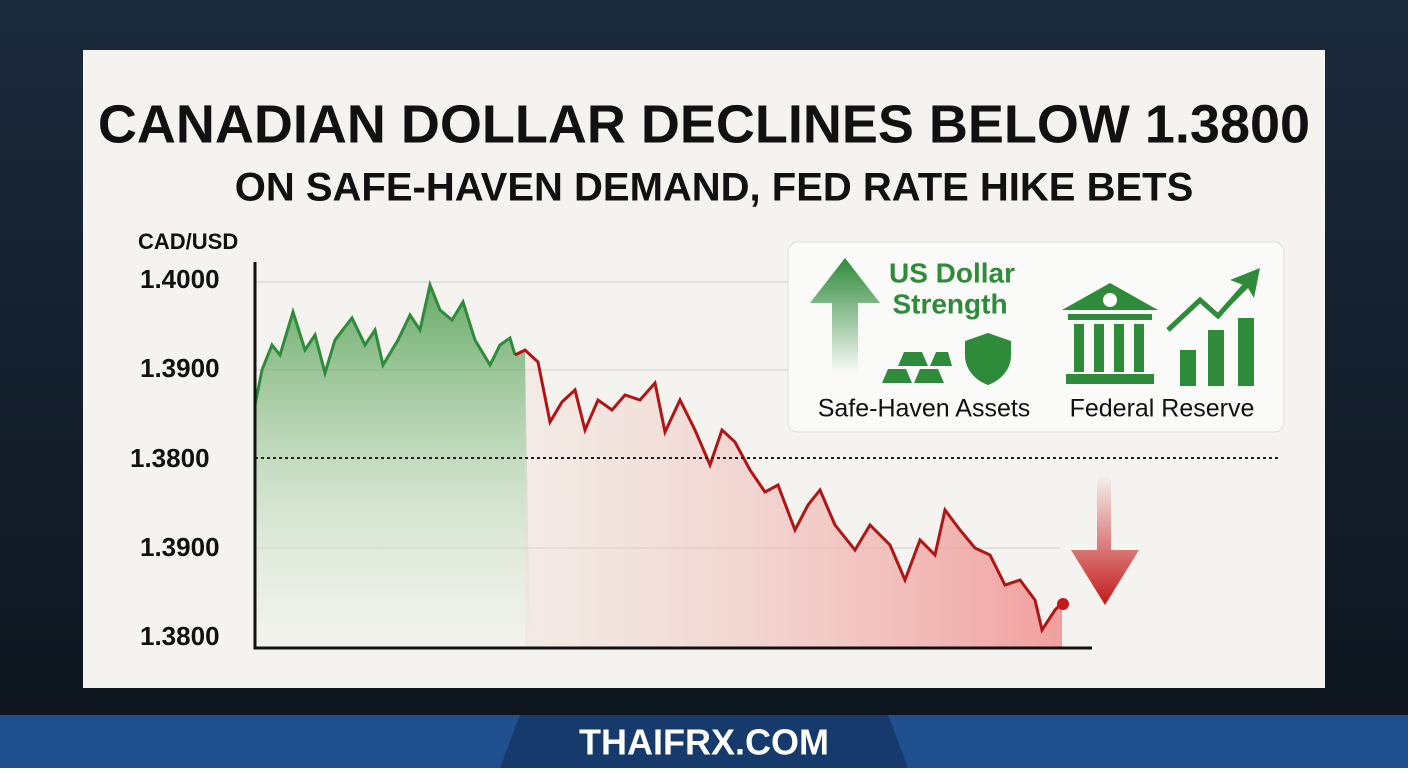 This screenshot has width=1408, height=773. I want to click on red-area, so click(793, 499).